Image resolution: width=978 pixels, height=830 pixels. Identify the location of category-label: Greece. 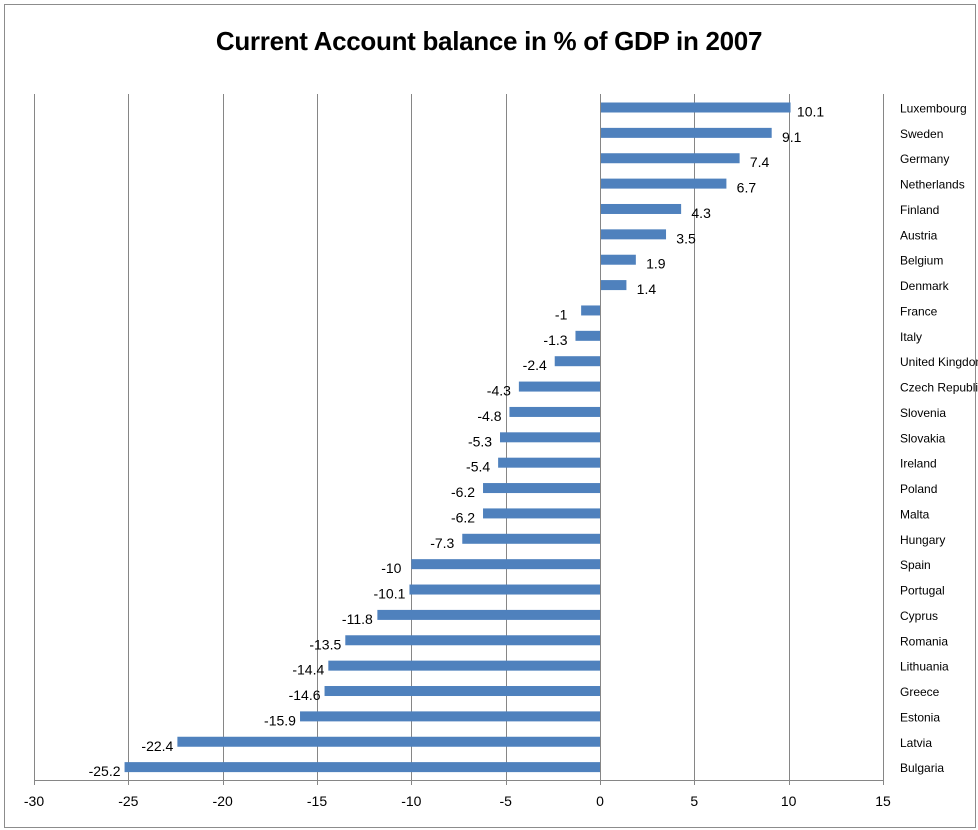
(920, 692).